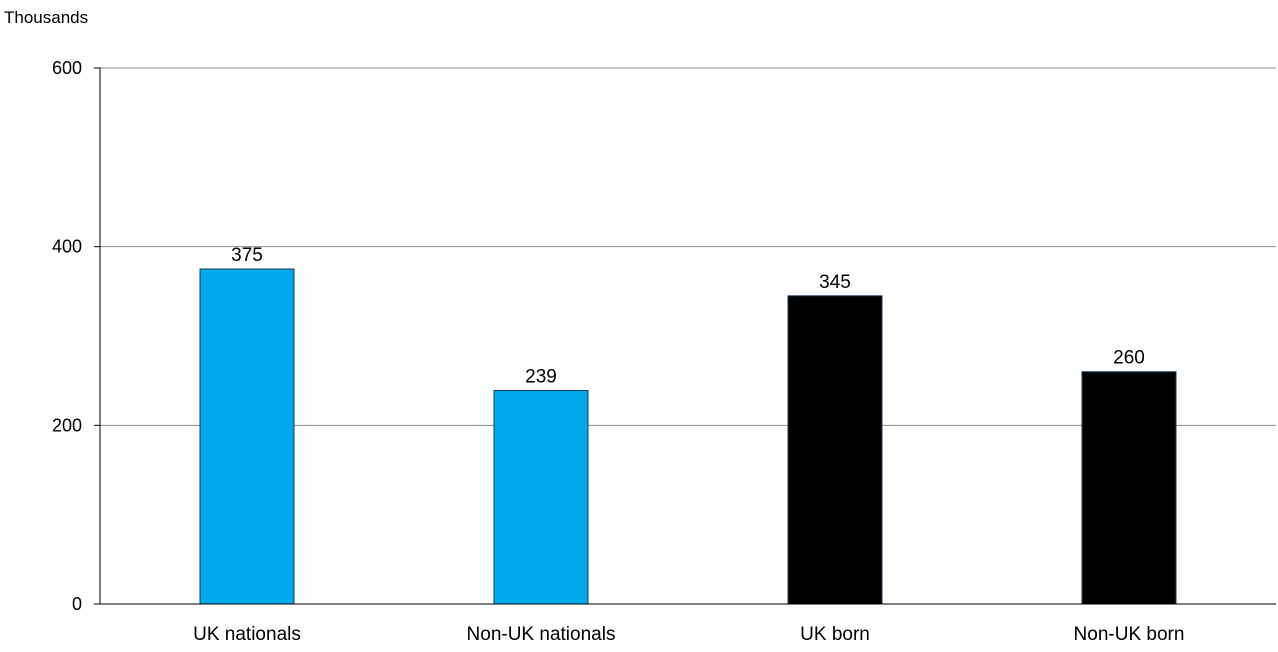 This screenshot has height=652, width=1278. What do you see at coordinates (77, 604) in the screenshot?
I see `y-tick-label: 0` at bounding box center [77, 604].